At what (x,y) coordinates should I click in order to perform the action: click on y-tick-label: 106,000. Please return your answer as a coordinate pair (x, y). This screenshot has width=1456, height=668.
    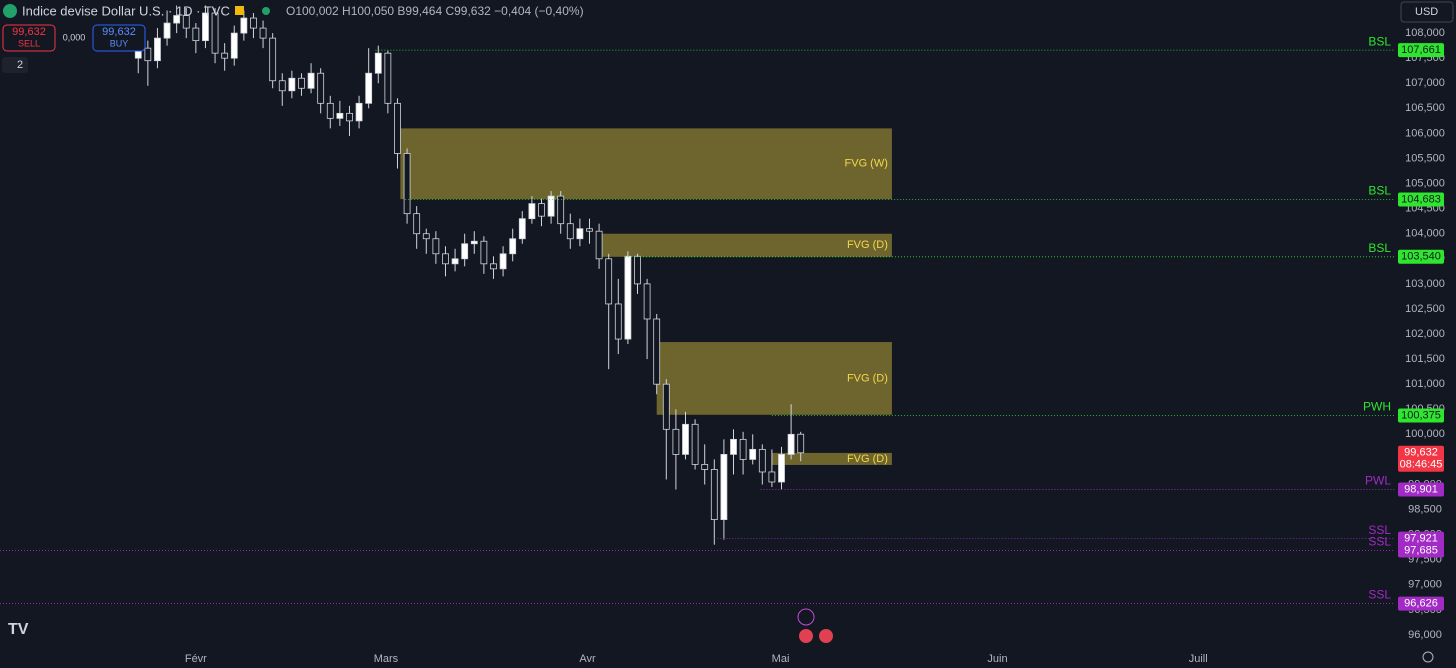
    Looking at the image, I should click on (1425, 133).